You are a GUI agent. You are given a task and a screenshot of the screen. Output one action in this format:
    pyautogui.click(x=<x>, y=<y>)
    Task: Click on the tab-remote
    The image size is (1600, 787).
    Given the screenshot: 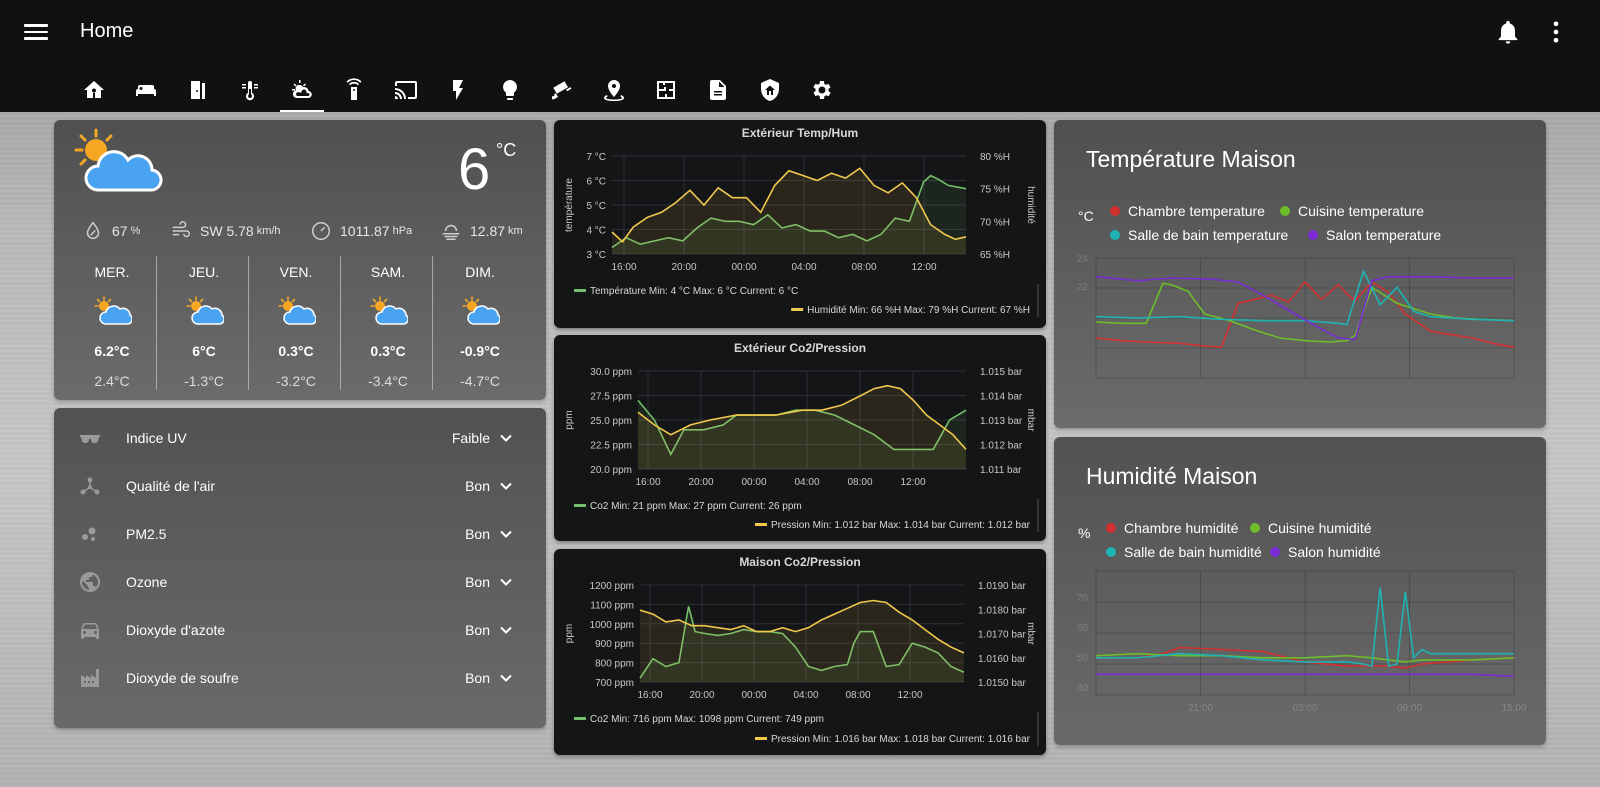 What is the action you would take?
    pyautogui.click(x=354, y=90)
    